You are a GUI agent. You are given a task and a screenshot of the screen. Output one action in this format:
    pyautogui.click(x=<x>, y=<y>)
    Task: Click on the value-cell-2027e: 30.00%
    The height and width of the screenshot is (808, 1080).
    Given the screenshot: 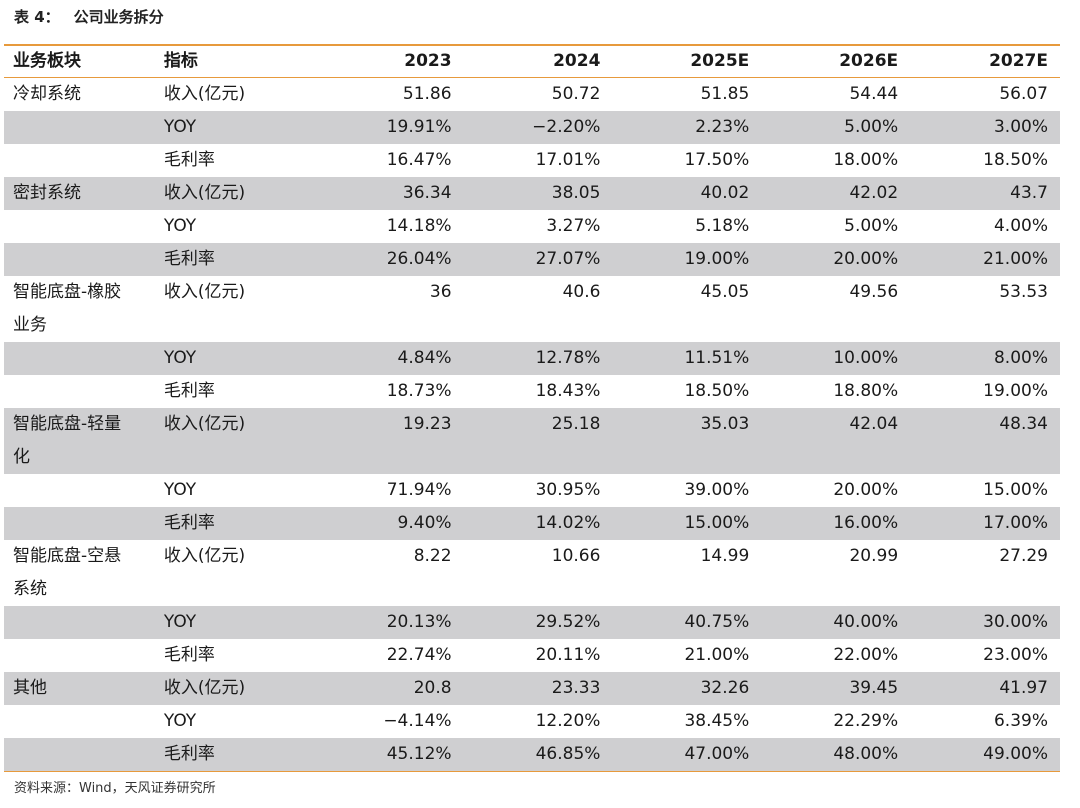 What is the action you would take?
    pyautogui.click(x=1015, y=622)
    